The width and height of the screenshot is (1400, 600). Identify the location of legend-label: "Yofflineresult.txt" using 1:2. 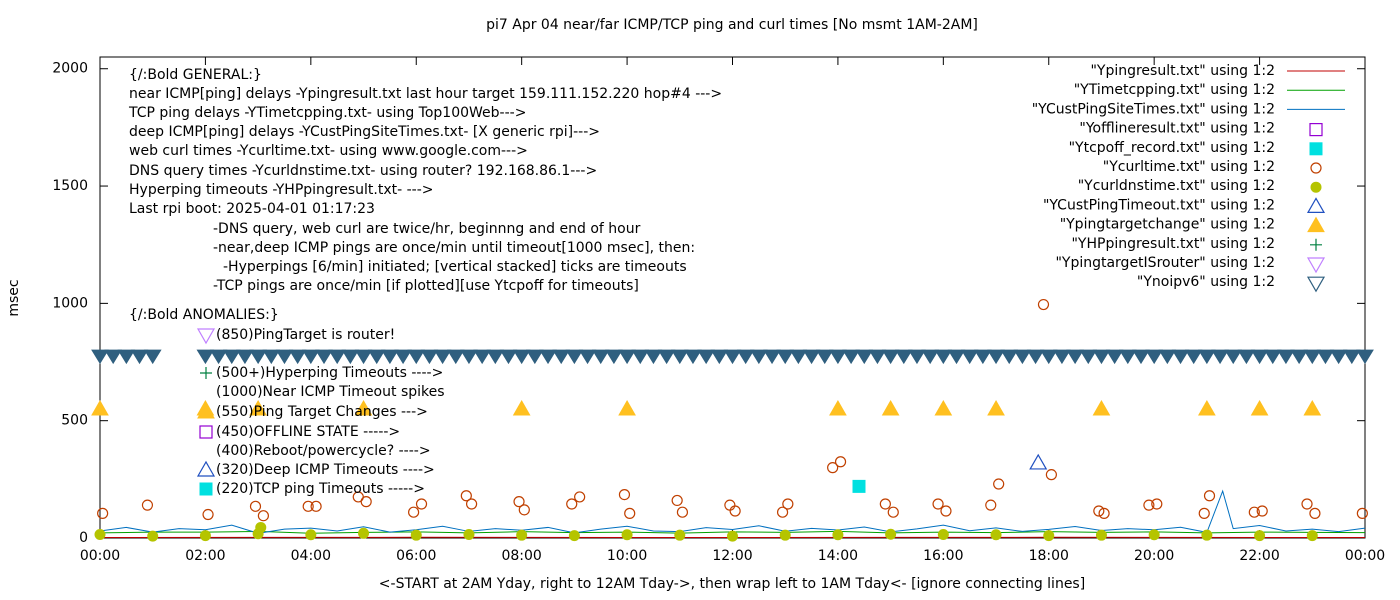
(1177, 129).